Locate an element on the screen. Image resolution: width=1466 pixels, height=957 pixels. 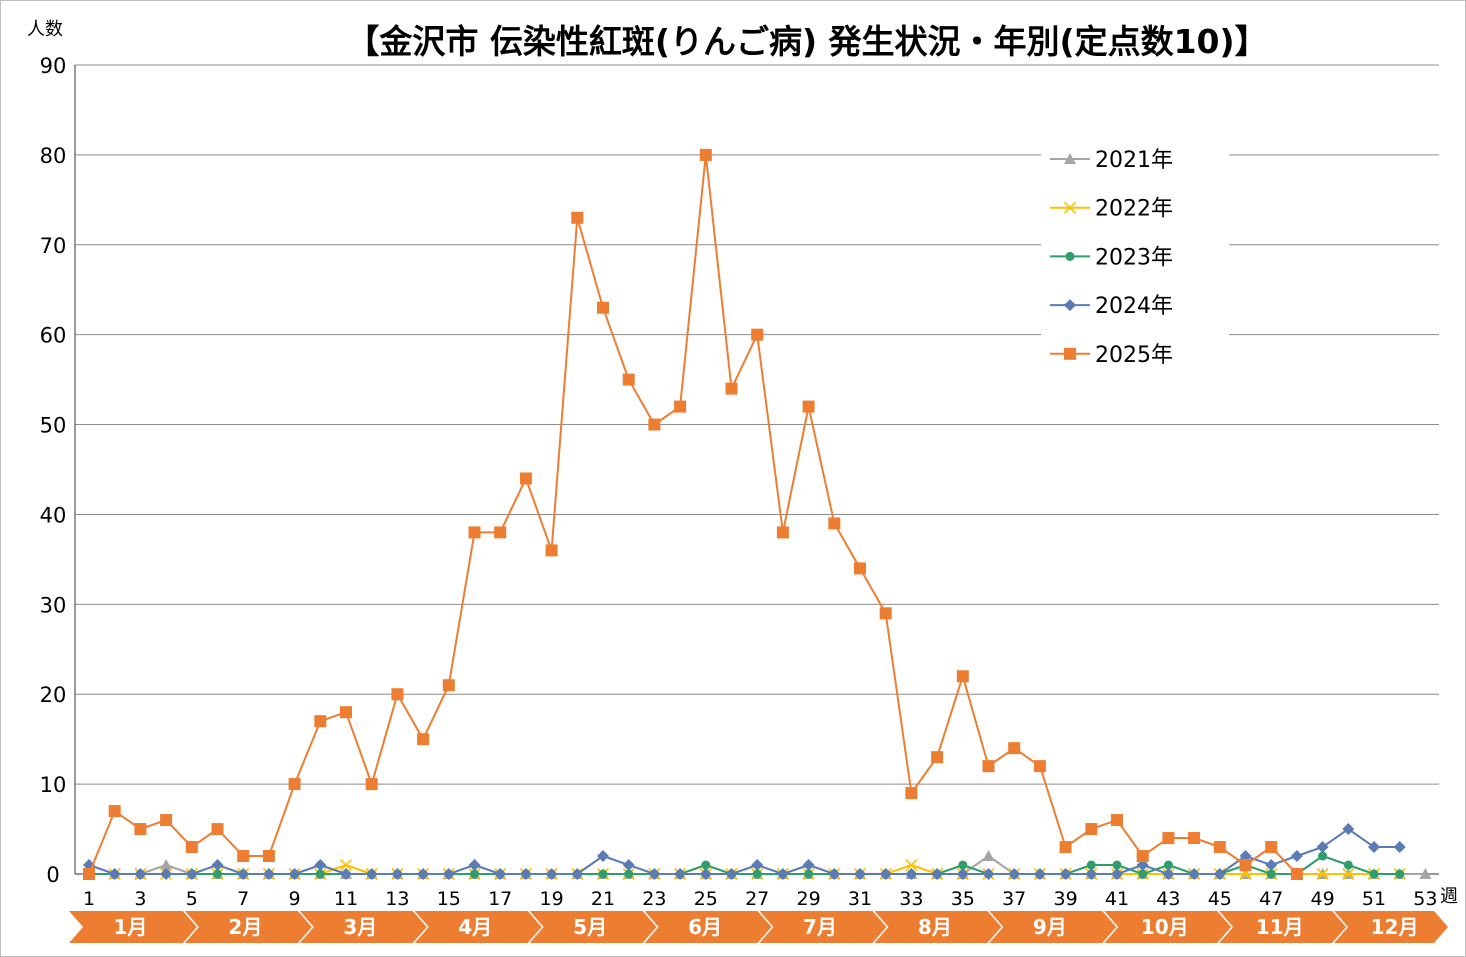
series-line is located at coordinates (744, 851).